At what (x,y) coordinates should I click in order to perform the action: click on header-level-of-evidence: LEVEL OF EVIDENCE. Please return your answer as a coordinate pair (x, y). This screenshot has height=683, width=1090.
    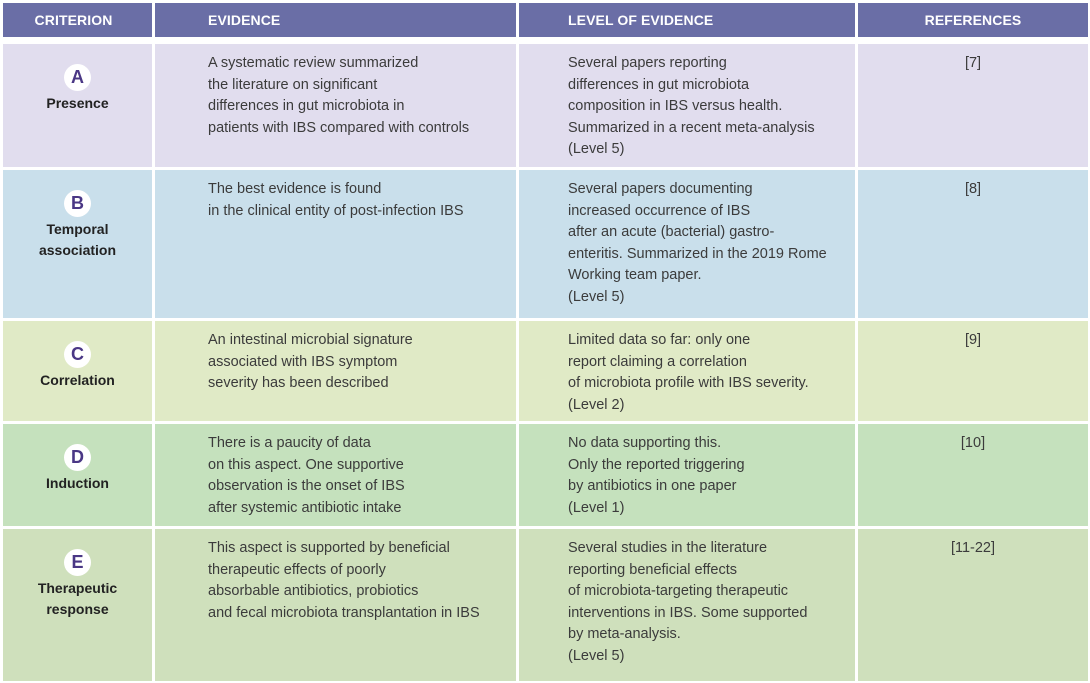
    Looking at the image, I should click on (687, 20).